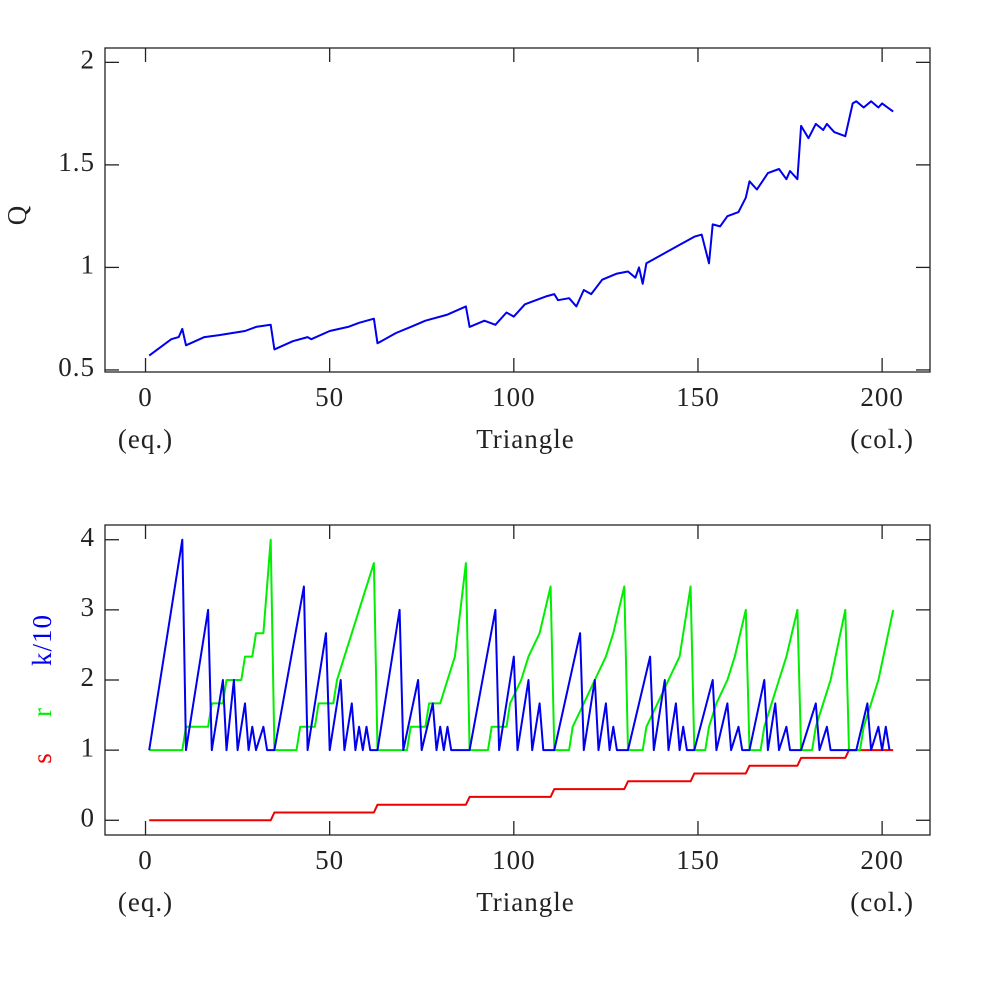 This screenshot has height=981, width=981. Describe the element at coordinates (17, 215) in the screenshot. I see `y-axis-label: Q` at that location.